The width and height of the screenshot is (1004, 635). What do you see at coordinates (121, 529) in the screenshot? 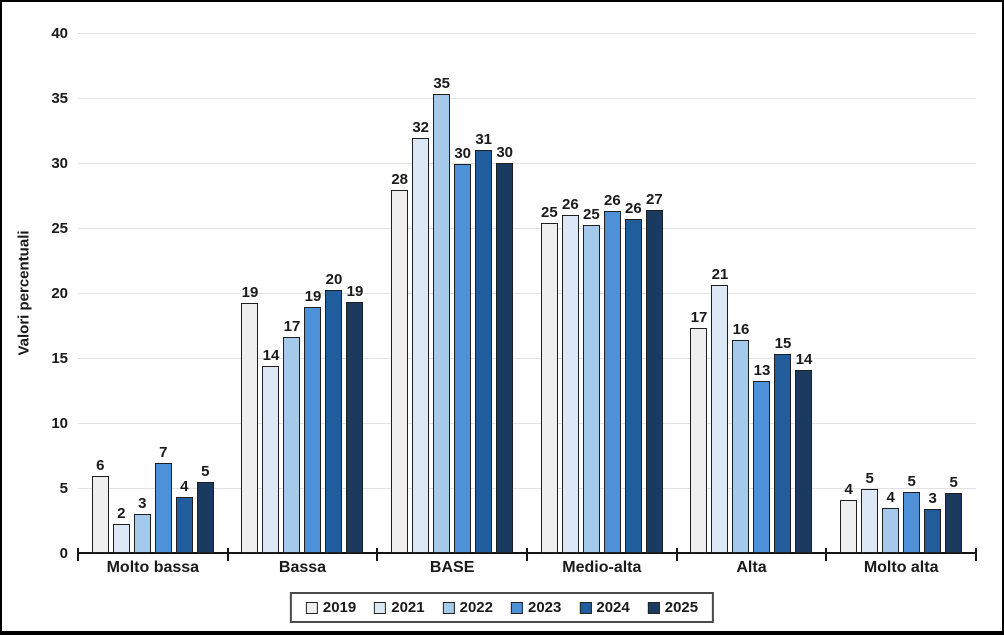
I see `bar-wrap: 2` at bounding box center [121, 529].